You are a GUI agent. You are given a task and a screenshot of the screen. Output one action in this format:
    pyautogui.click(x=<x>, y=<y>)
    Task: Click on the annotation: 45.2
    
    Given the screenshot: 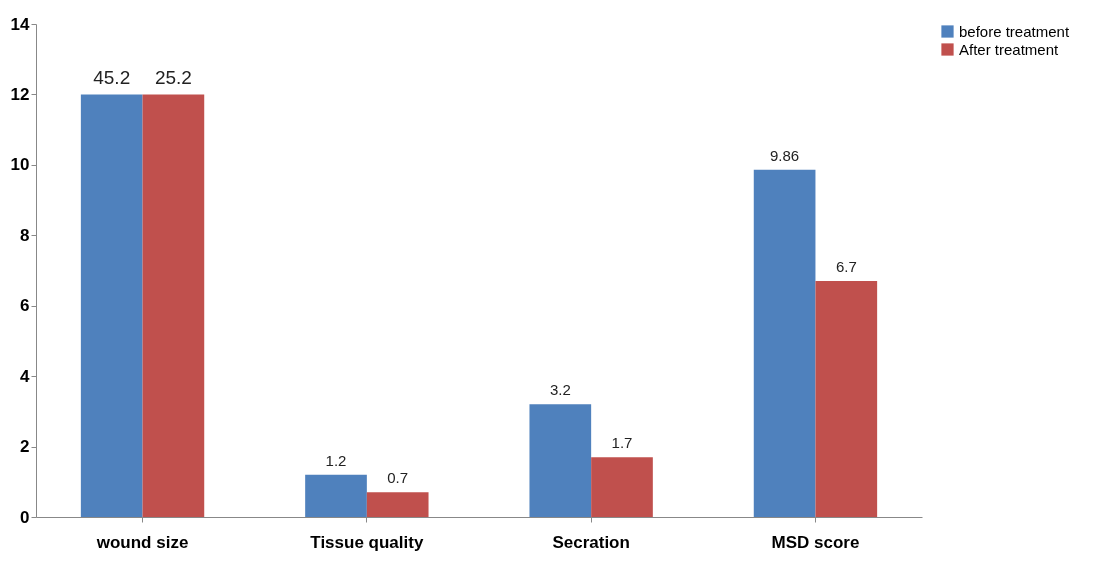 What is the action you would take?
    pyautogui.click(x=112, y=78)
    